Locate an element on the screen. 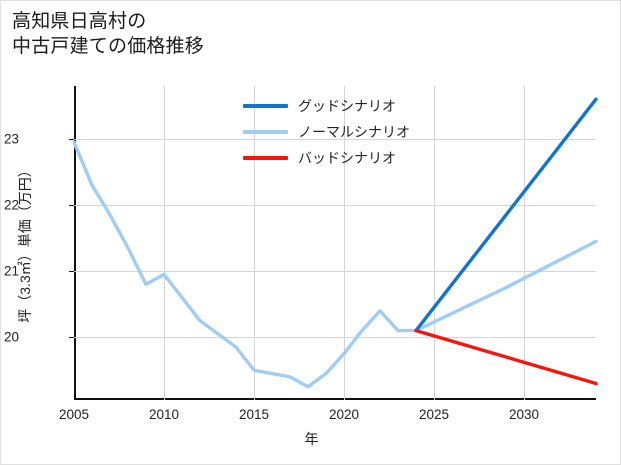 Image resolution: width=621 pixels, height=465 pixels. x-tick-label-2015: 2015 is located at coordinates (254, 414).